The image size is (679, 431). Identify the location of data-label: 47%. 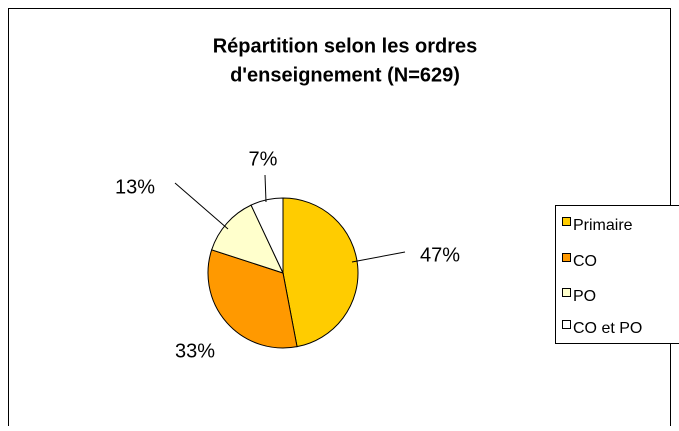
(440, 255).